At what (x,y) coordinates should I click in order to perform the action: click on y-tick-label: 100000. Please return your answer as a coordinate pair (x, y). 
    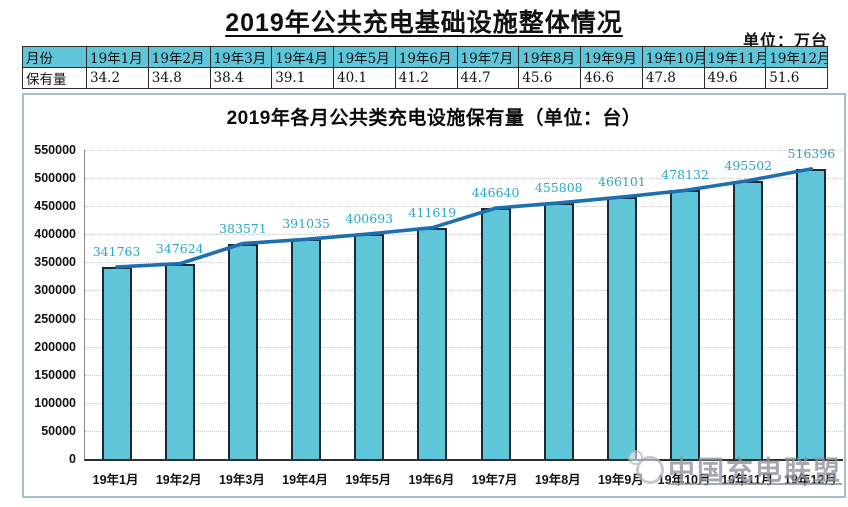
    Looking at the image, I should click on (55, 402).